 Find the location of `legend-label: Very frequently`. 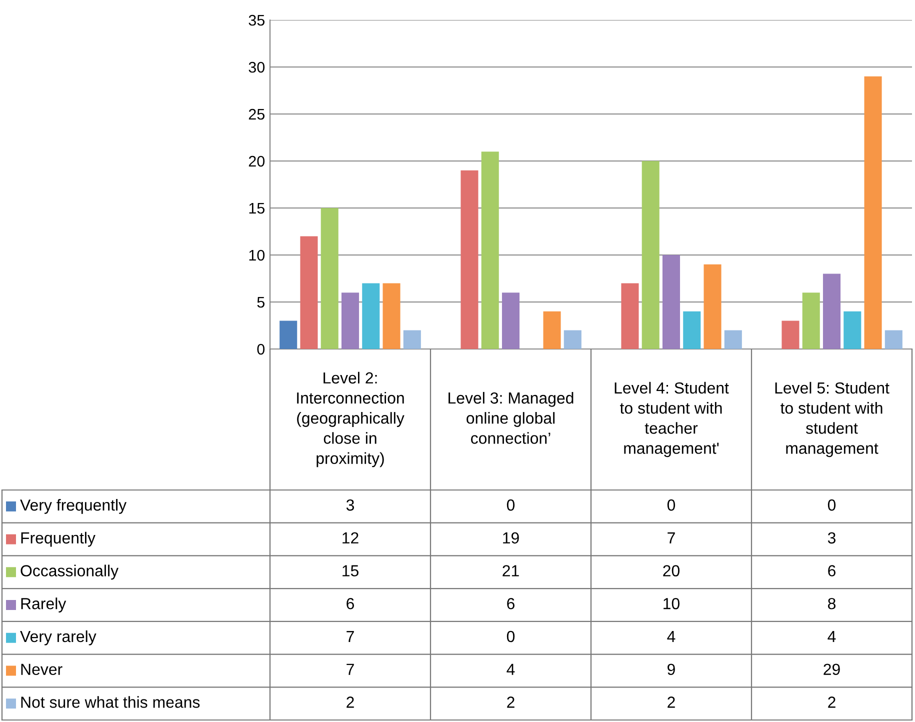

legend-label: Very frequently is located at coordinates (73, 506).